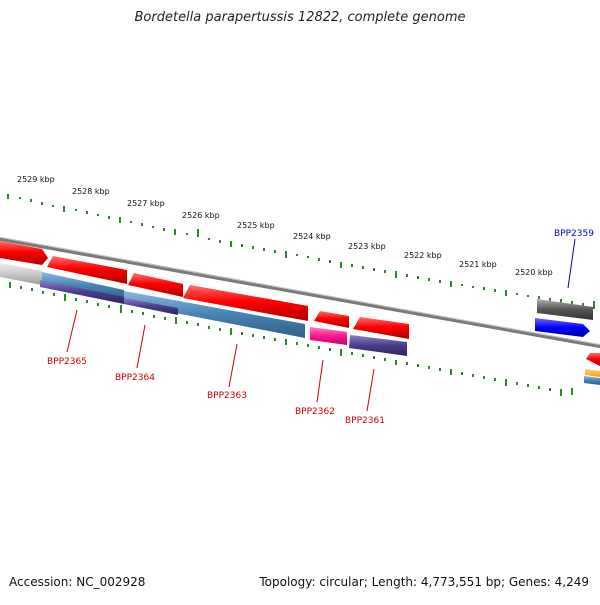  I want to click on scale-label: 2522 kbp, so click(423, 255).